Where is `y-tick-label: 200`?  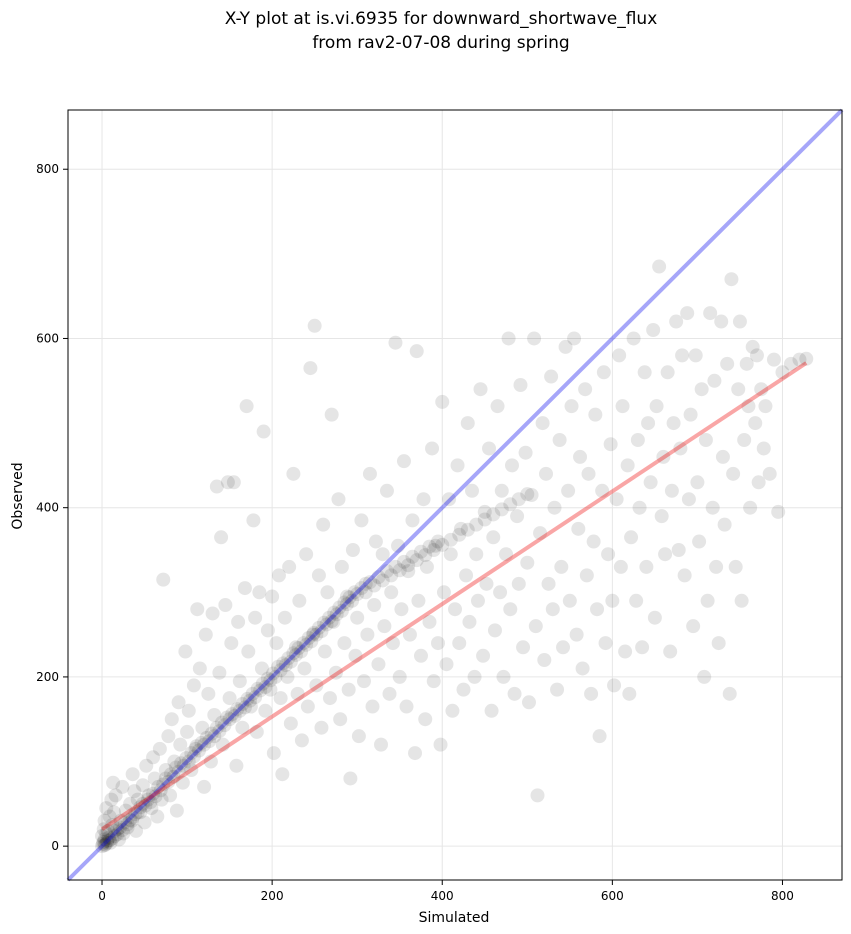 y-tick-label: 200 is located at coordinates (47, 677).